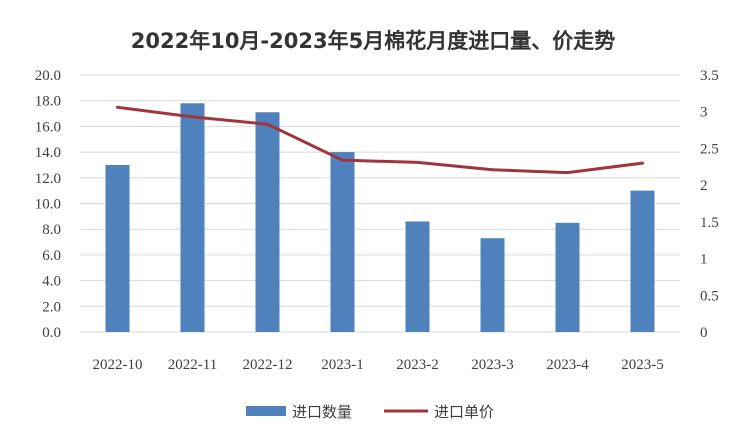 The width and height of the screenshot is (747, 446). I want to click on right-tick-label: 1.5, so click(709, 223).